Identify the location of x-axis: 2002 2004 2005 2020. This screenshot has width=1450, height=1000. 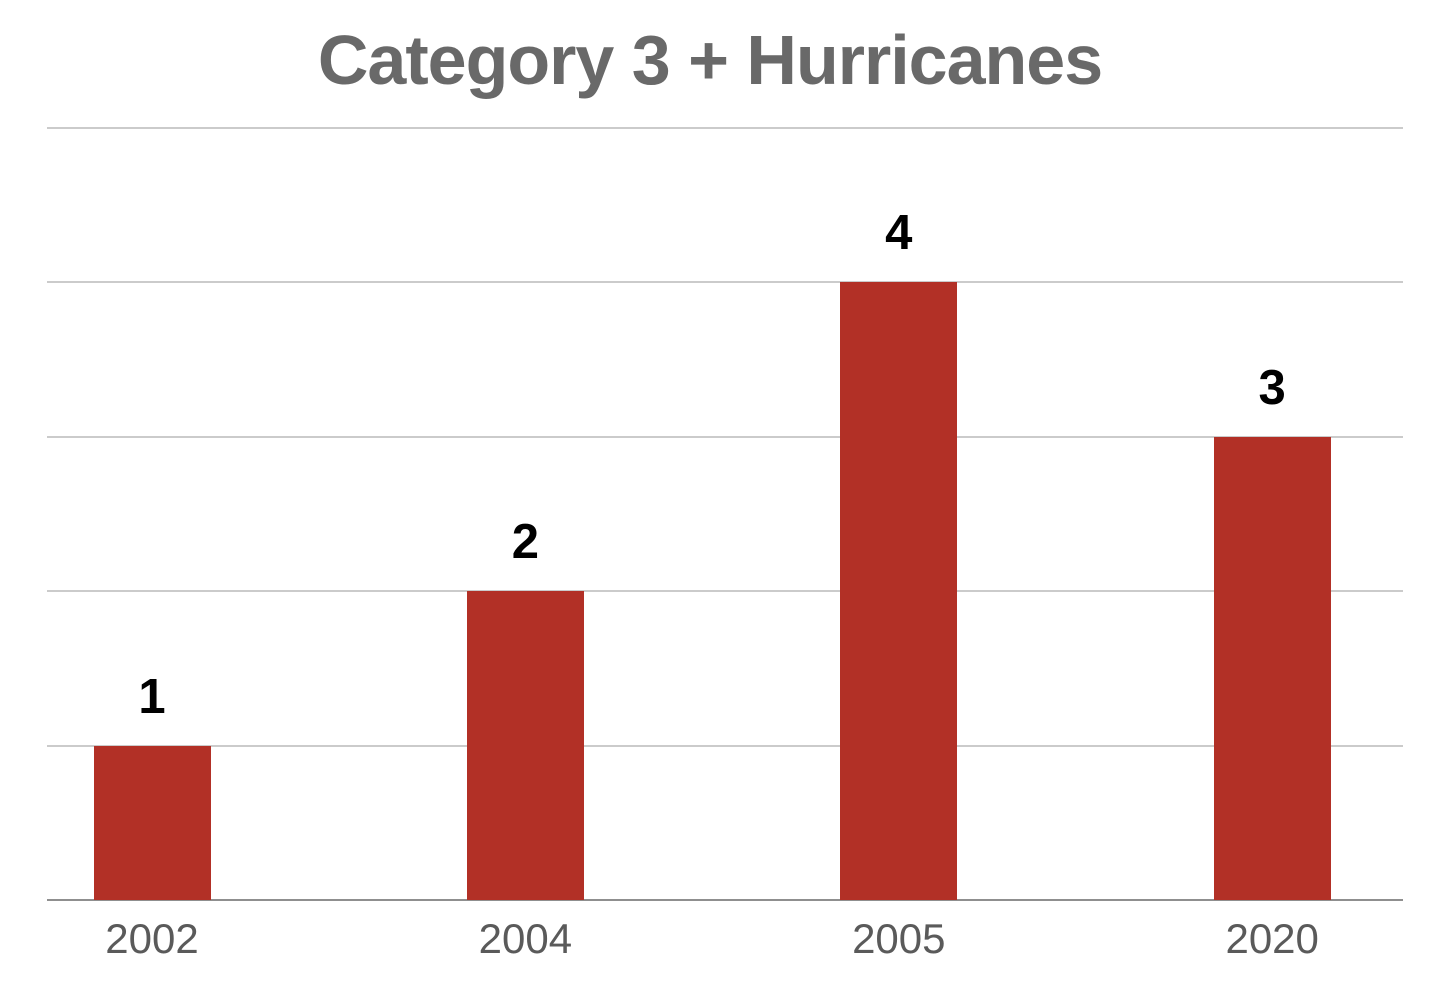
(725, 948).